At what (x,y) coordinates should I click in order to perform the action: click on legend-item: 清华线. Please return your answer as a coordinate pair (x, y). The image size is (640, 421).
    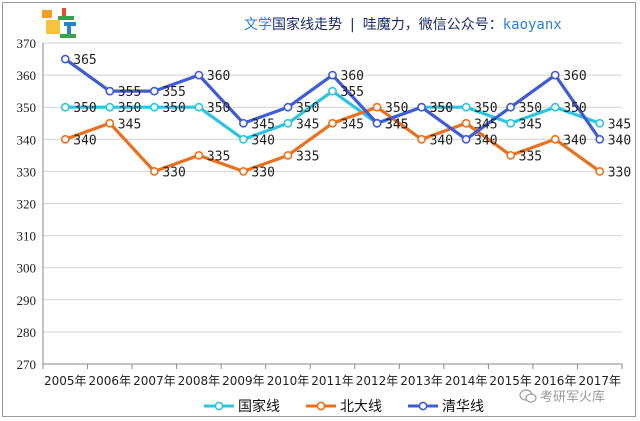
    Looking at the image, I should click on (446, 406).